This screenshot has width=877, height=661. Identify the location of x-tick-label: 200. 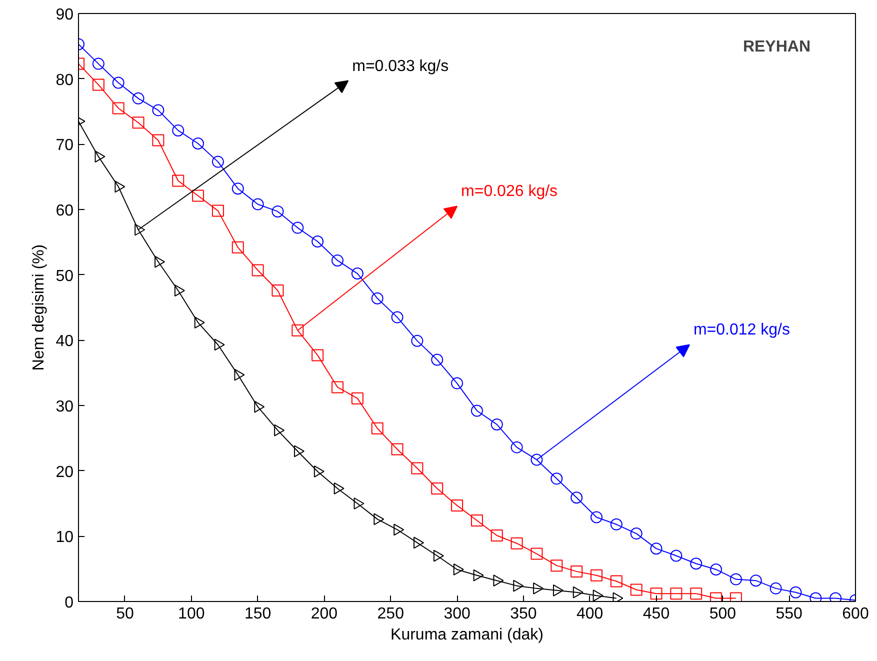
(324, 614).